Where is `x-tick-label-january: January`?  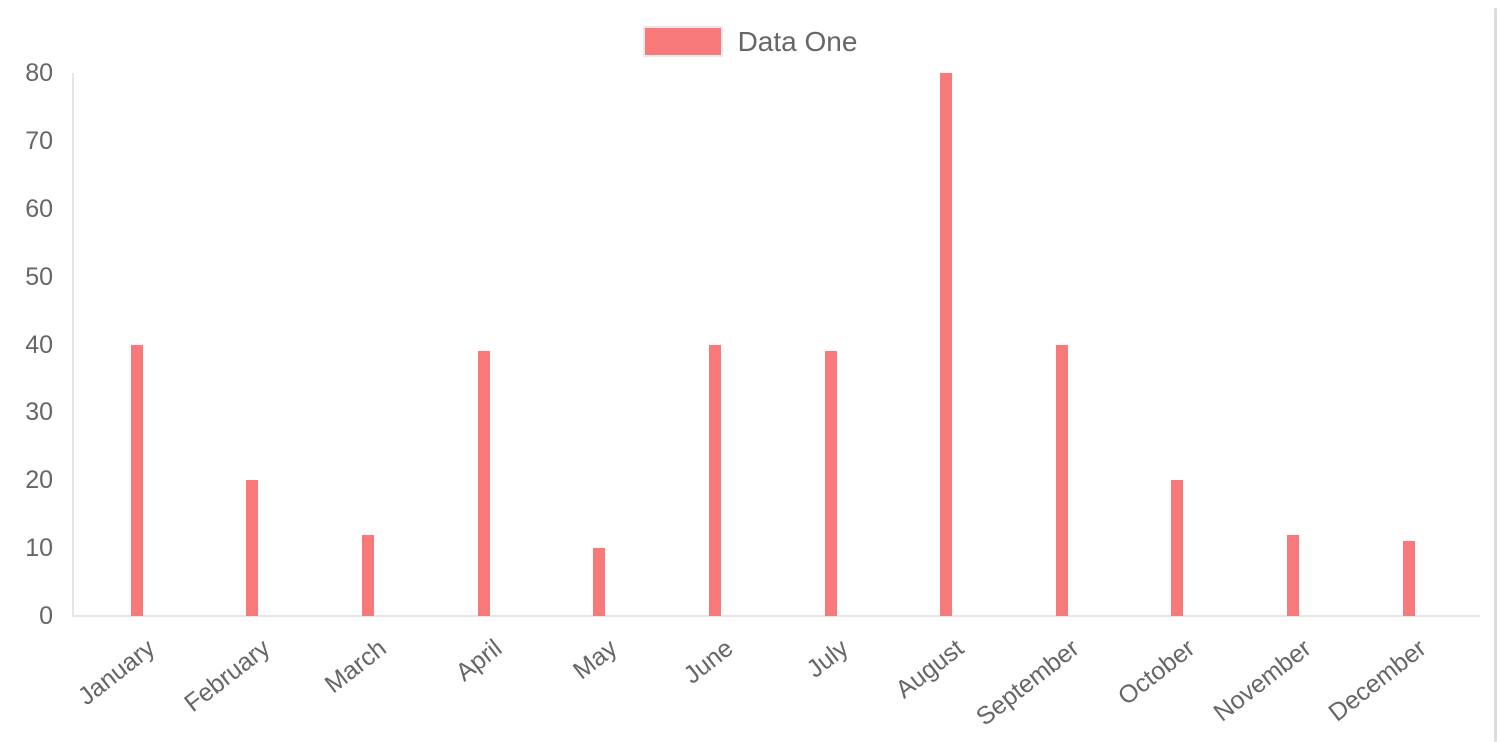 x-tick-label-january: January is located at coordinates (116, 672).